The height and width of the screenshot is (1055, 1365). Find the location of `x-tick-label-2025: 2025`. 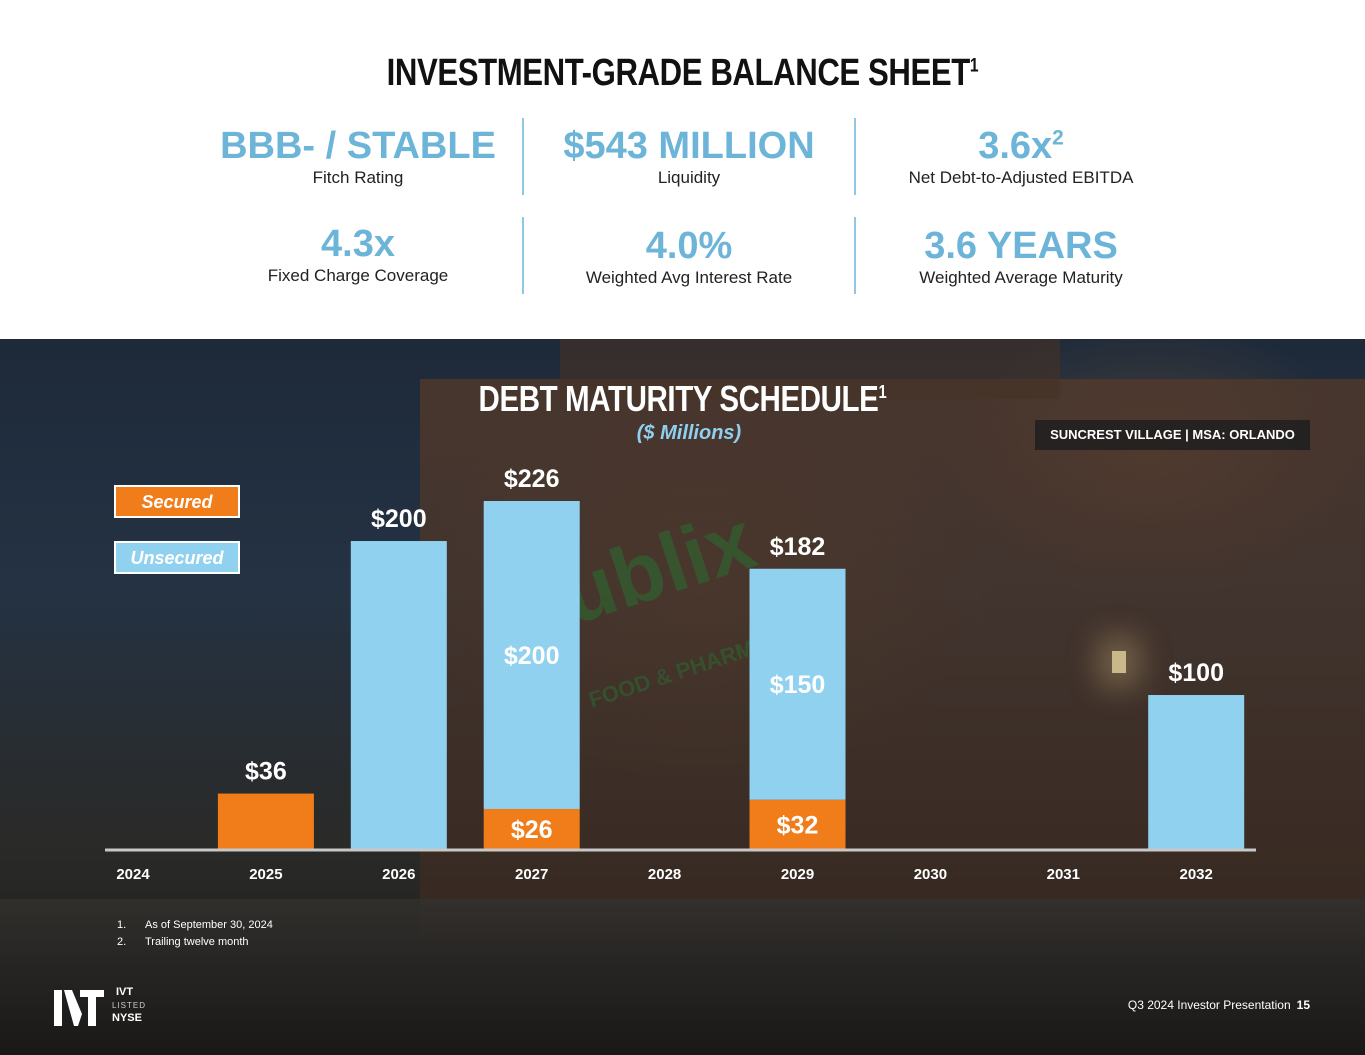

x-tick-label-2025: 2025 is located at coordinates (265, 874).